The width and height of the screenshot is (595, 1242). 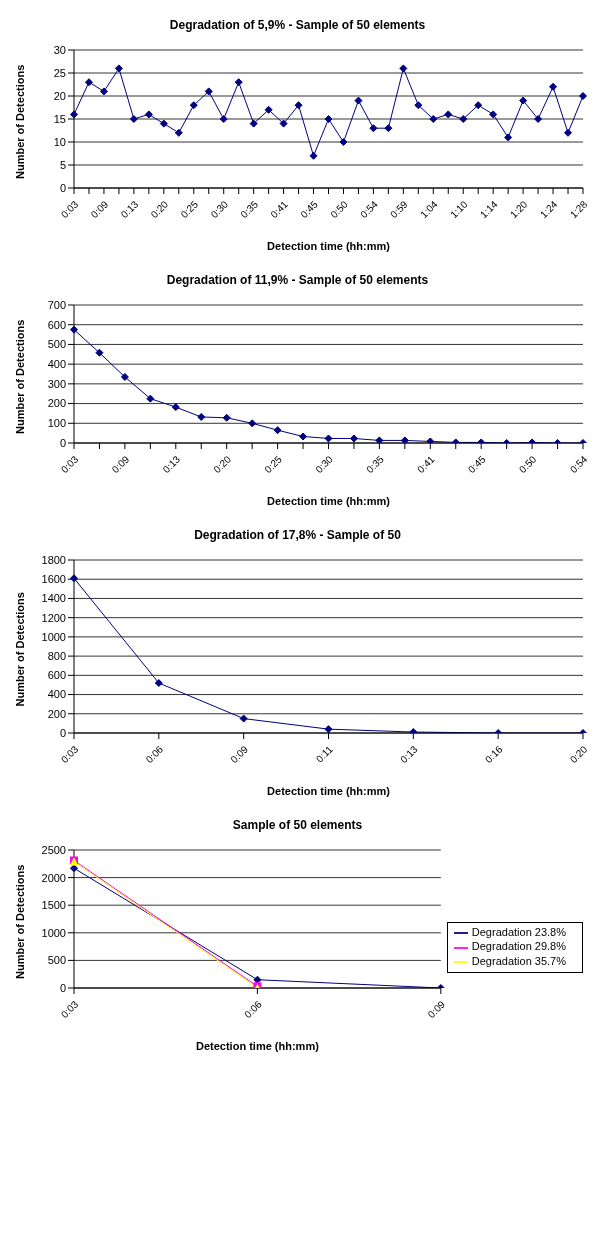 I want to click on x-tick-label: 1:04, so click(x=429, y=209).